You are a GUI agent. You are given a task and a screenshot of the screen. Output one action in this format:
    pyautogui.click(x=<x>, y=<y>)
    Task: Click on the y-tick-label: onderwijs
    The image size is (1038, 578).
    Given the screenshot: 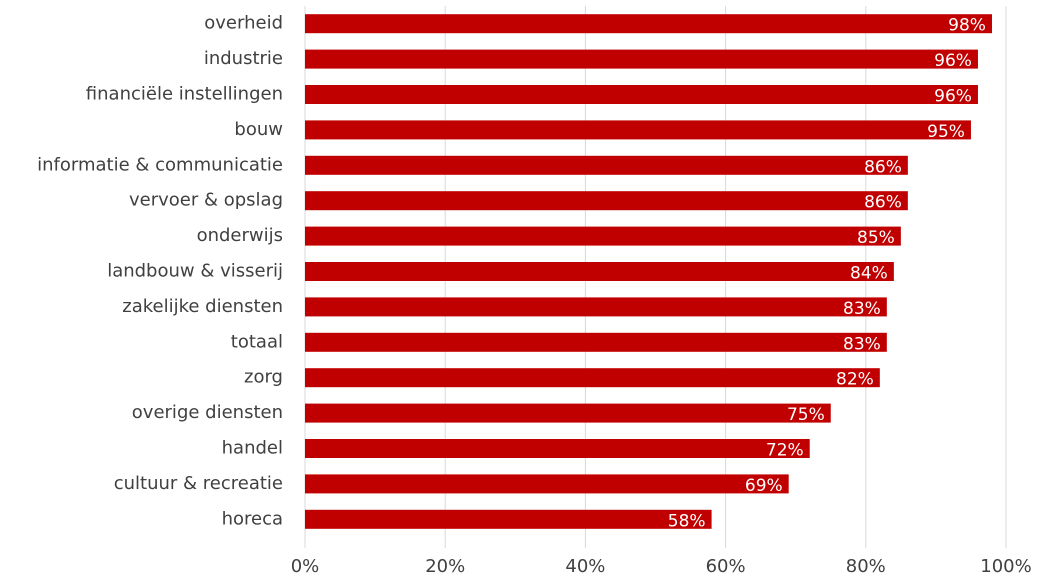 What is the action you would take?
    pyautogui.click(x=240, y=235)
    